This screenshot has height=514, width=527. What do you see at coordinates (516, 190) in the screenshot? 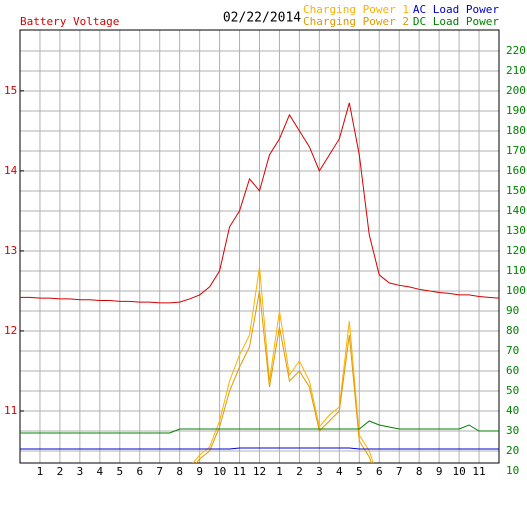
I see `y2-tick-label: 150` at bounding box center [516, 190].